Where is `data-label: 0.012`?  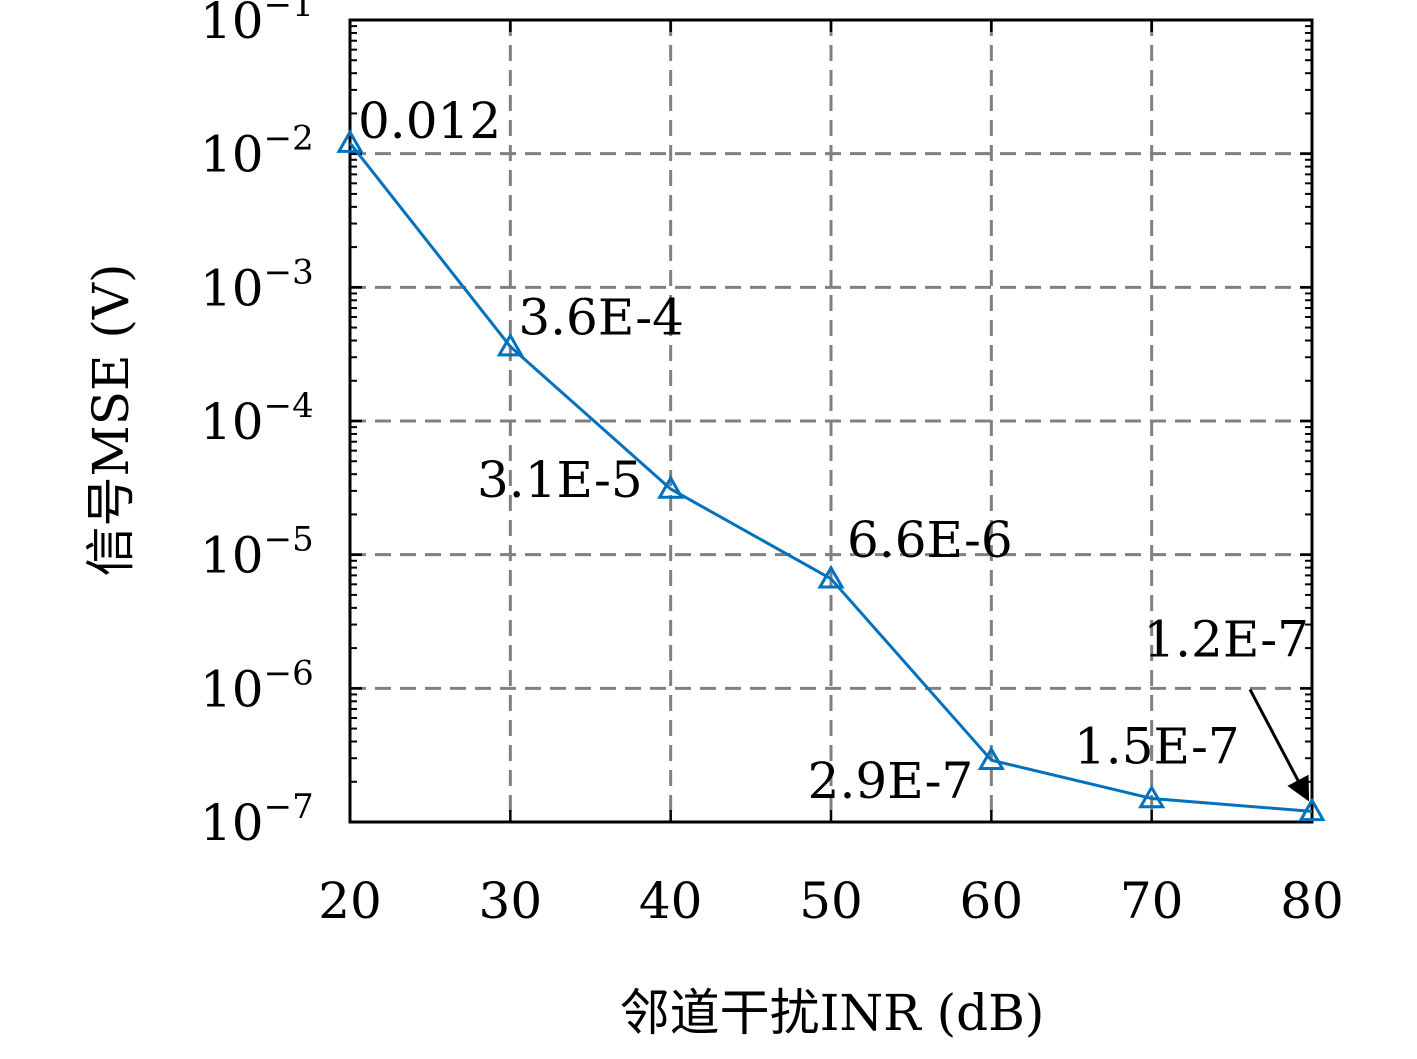 data-label: 0.012 is located at coordinates (429, 121).